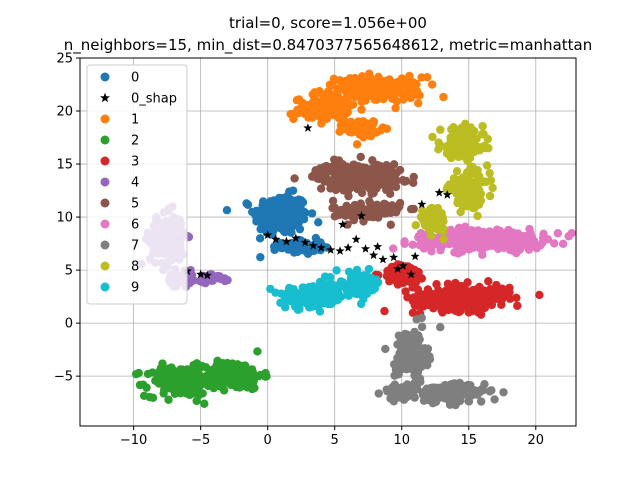  What do you see at coordinates (119, 267) in the screenshot?
I see `legend-item: 8` at bounding box center [119, 267].